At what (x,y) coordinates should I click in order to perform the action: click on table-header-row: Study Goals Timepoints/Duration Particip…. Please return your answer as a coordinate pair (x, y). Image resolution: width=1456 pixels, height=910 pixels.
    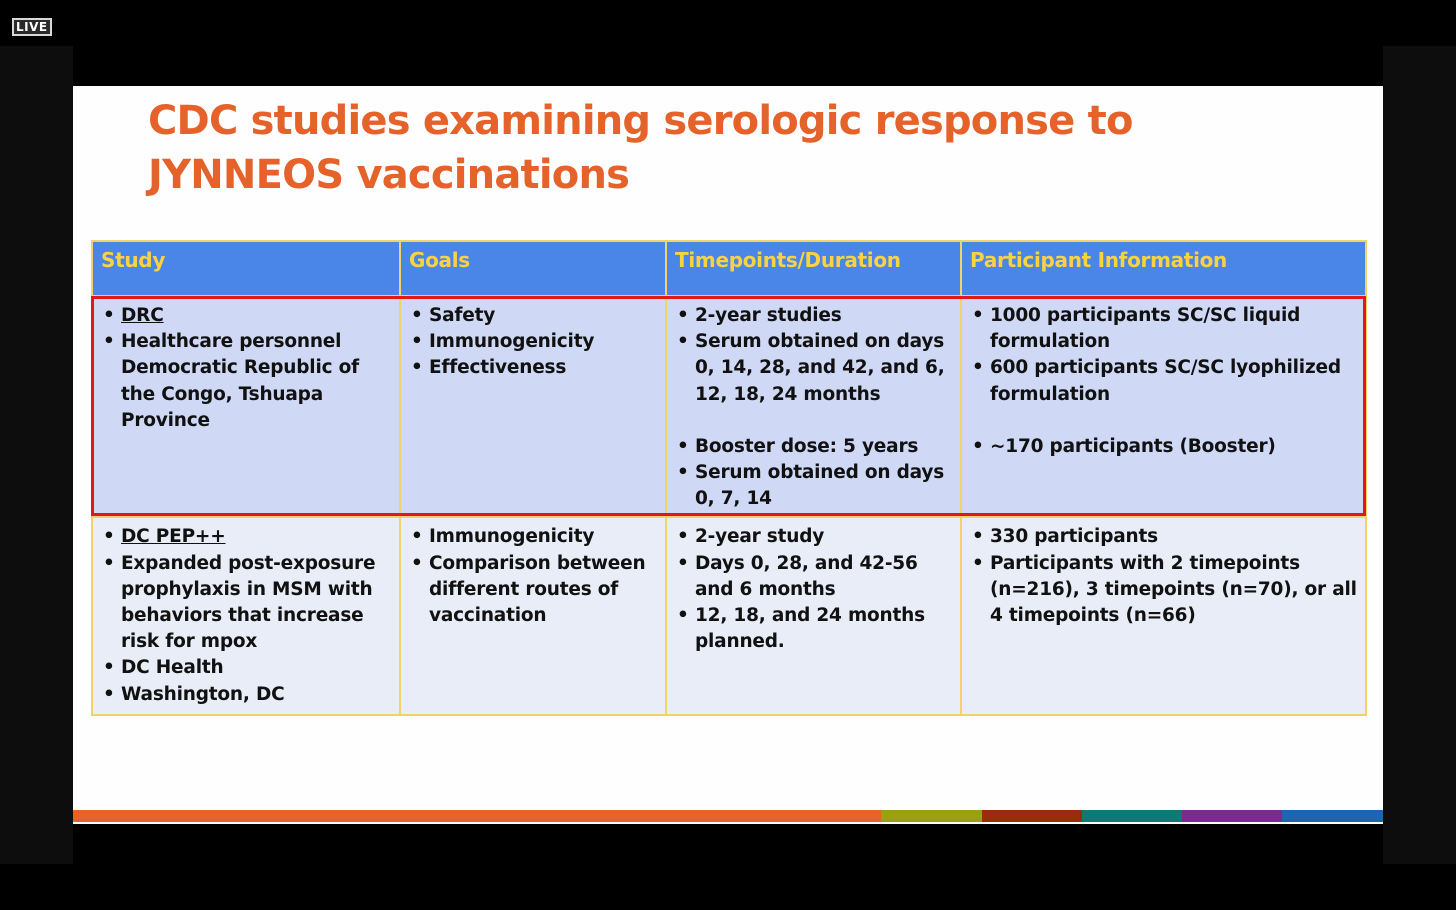
    Looking at the image, I should click on (729, 268).